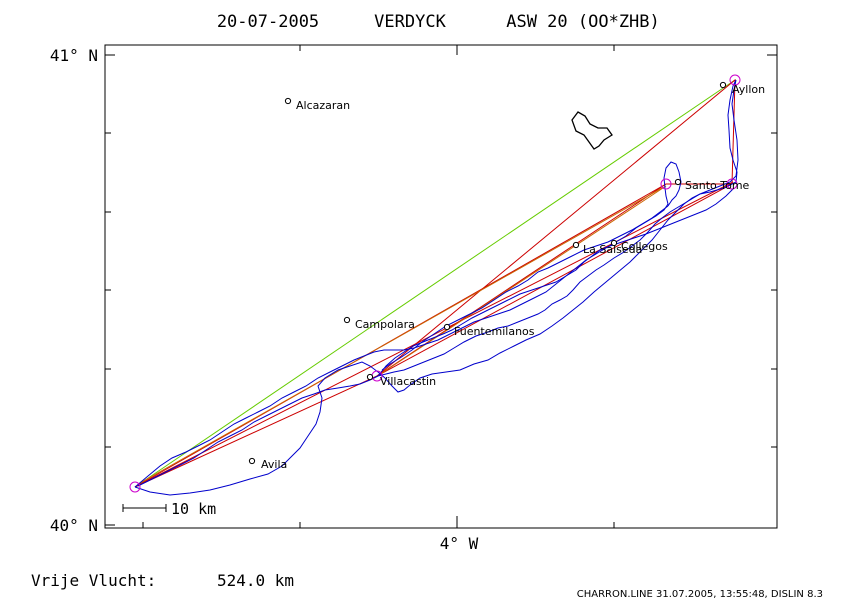 The height and width of the screenshot is (603, 853). Describe the element at coordinates (268, 22) in the screenshot. I see `header-date: 20-07-2005` at that location.